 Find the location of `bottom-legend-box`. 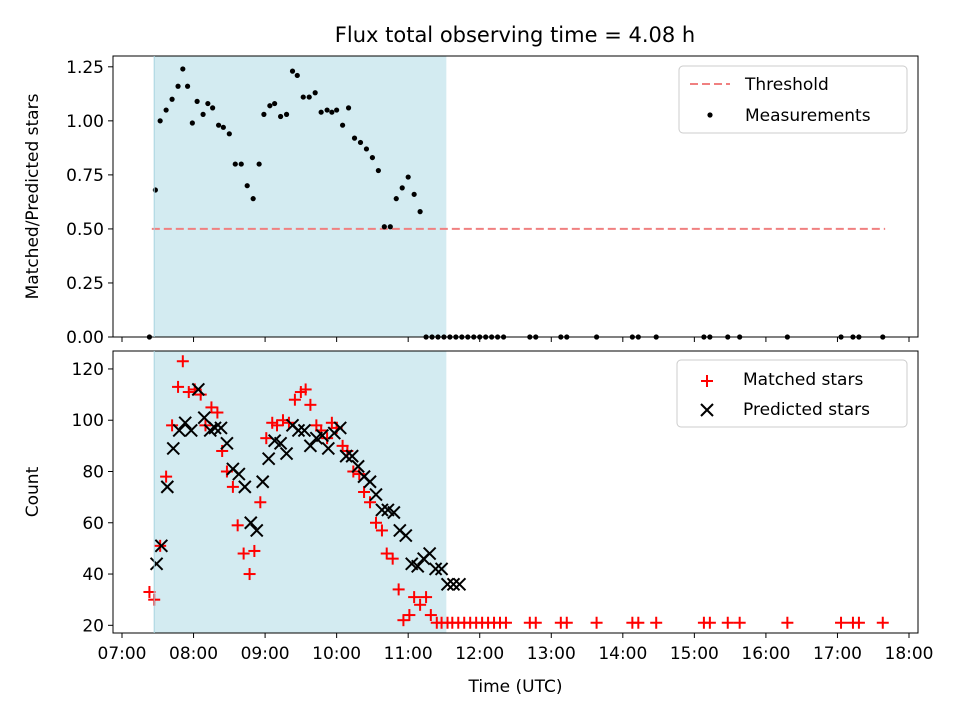

bottom-legend-box is located at coordinates (792, 393).